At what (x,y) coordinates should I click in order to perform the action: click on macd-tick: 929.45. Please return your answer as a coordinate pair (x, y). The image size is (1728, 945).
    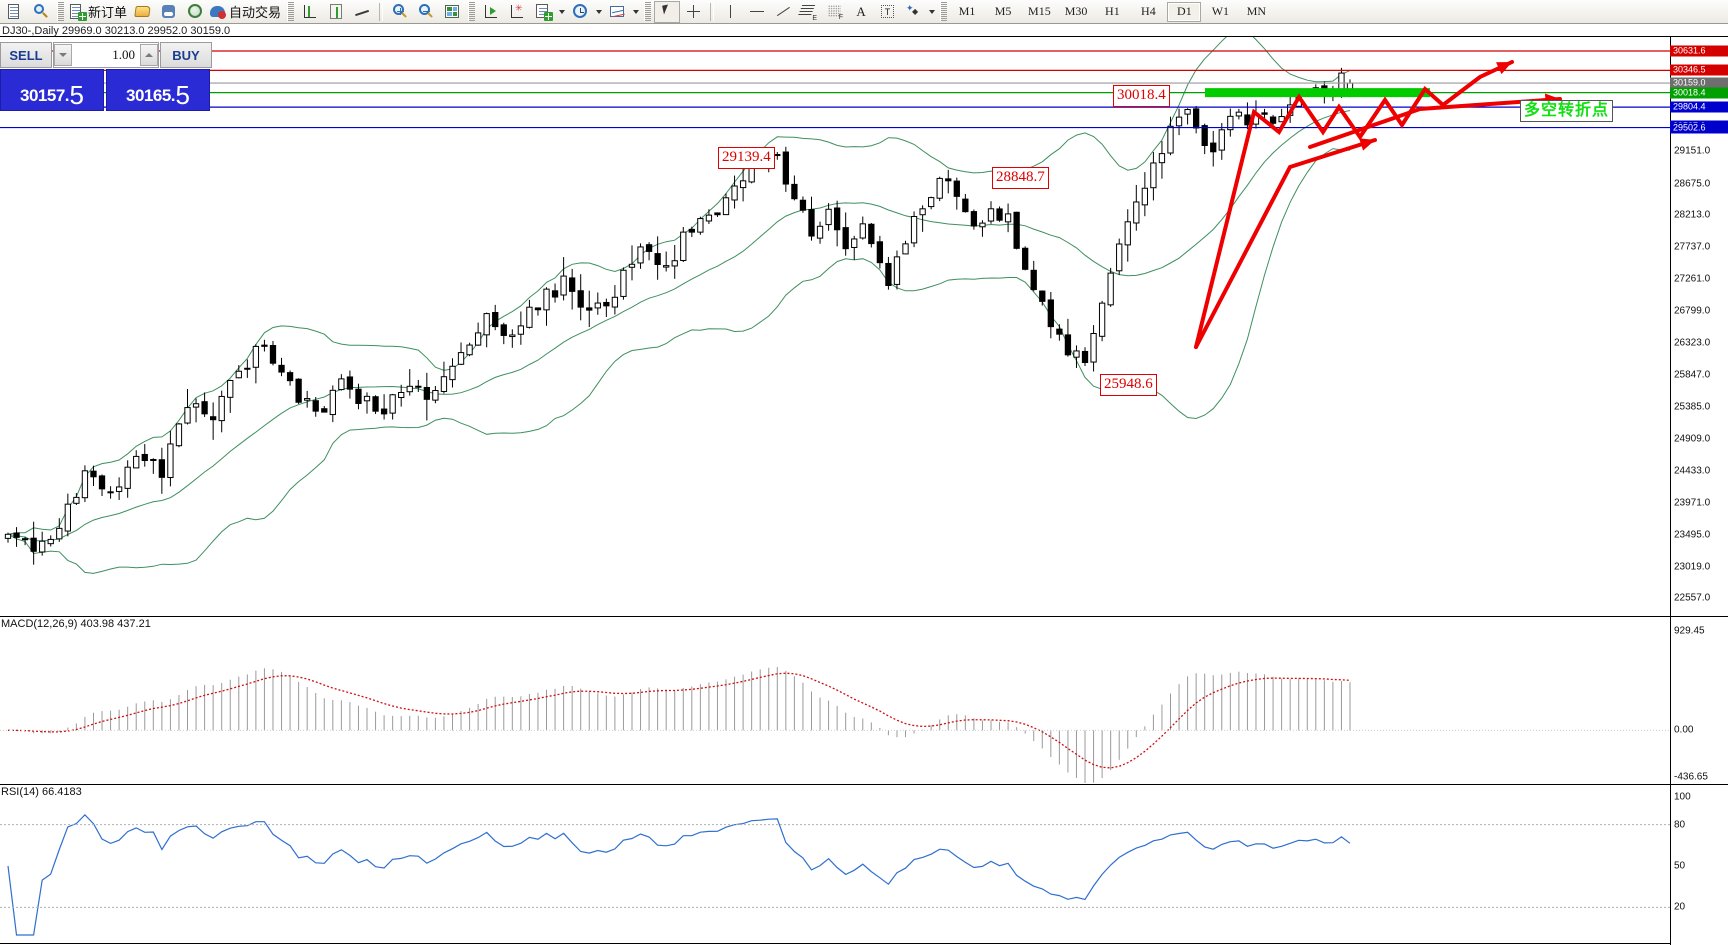
    Looking at the image, I should click on (1689, 631).